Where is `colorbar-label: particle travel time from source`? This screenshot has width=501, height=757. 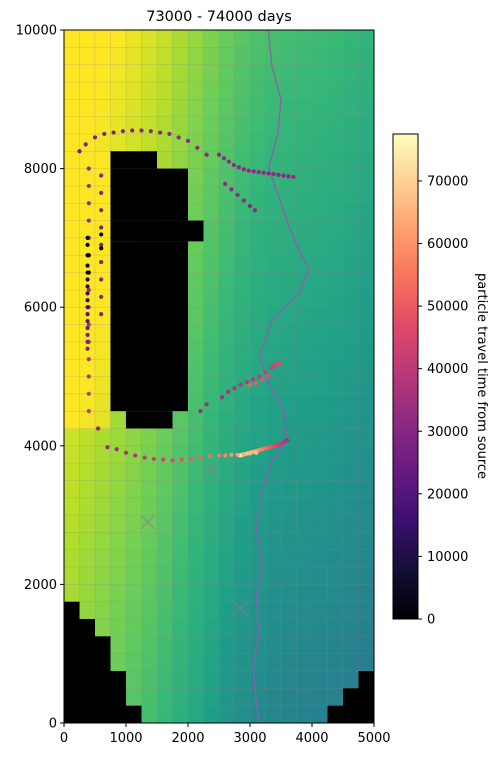
colorbar-label: particle travel time from source is located at coordinates (481, 376).